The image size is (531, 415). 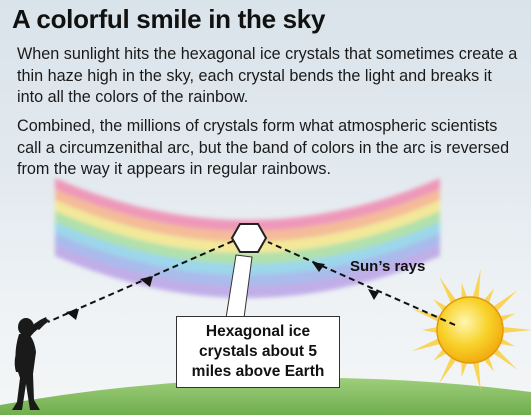 I want to click on sun-rays-glow, so click(x=471, y=330).